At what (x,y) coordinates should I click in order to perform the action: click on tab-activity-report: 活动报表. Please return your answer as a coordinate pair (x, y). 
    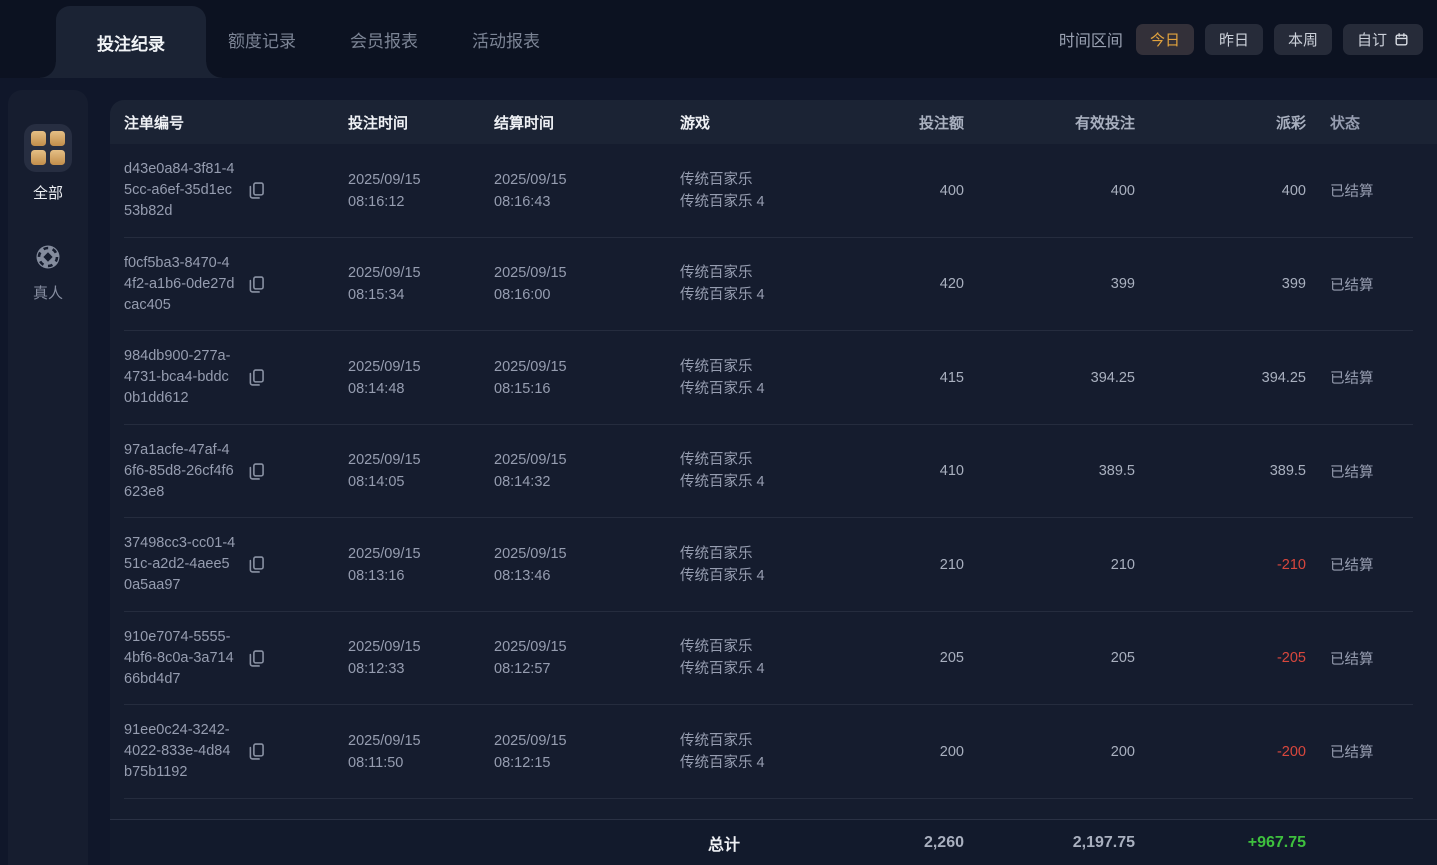
    Looking at the image, I should click on (506, 41).